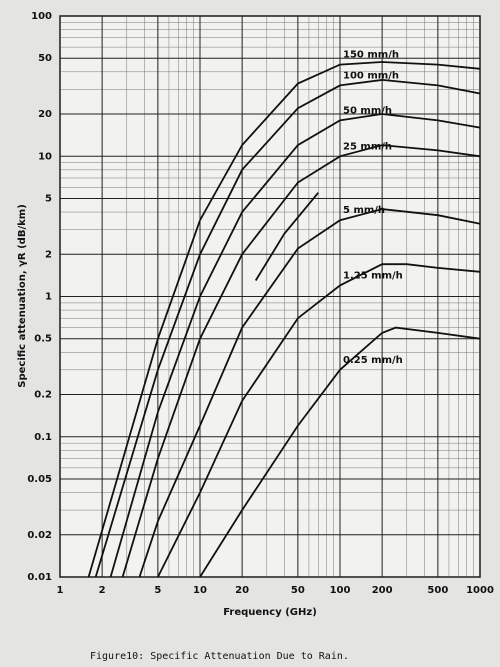  What do you see at coordinates (45, 58) in the screenshot?
I see `y-tick-label: 50` at bounding box center [45, 58].